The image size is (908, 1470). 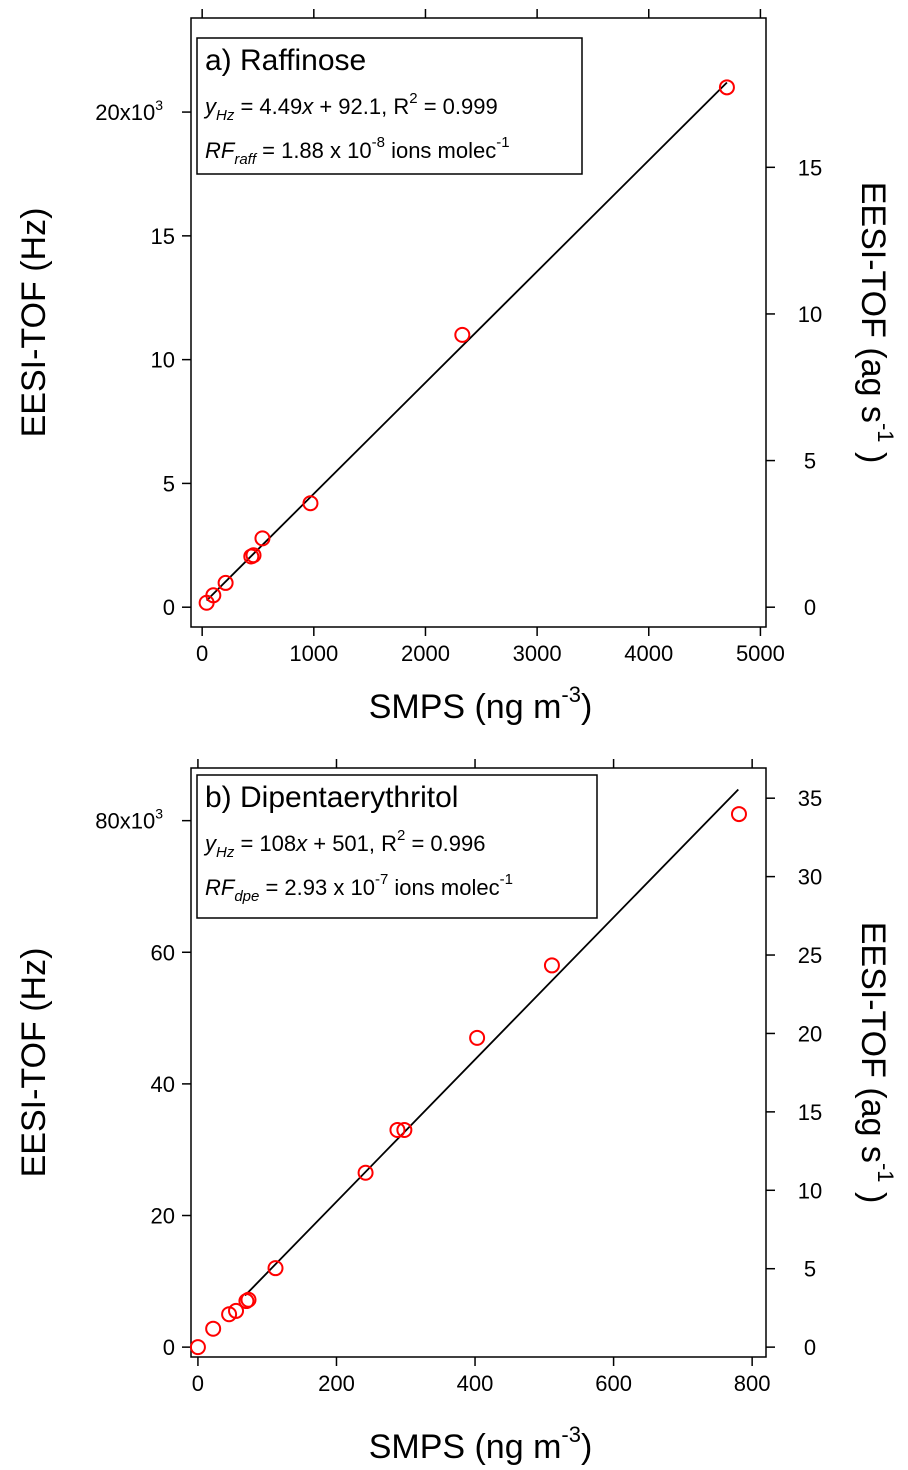 What do you see at coordinates (163, 952) in the screenshot?
I see `y-left-tick-label: 60` at bounding box center [163, 952].